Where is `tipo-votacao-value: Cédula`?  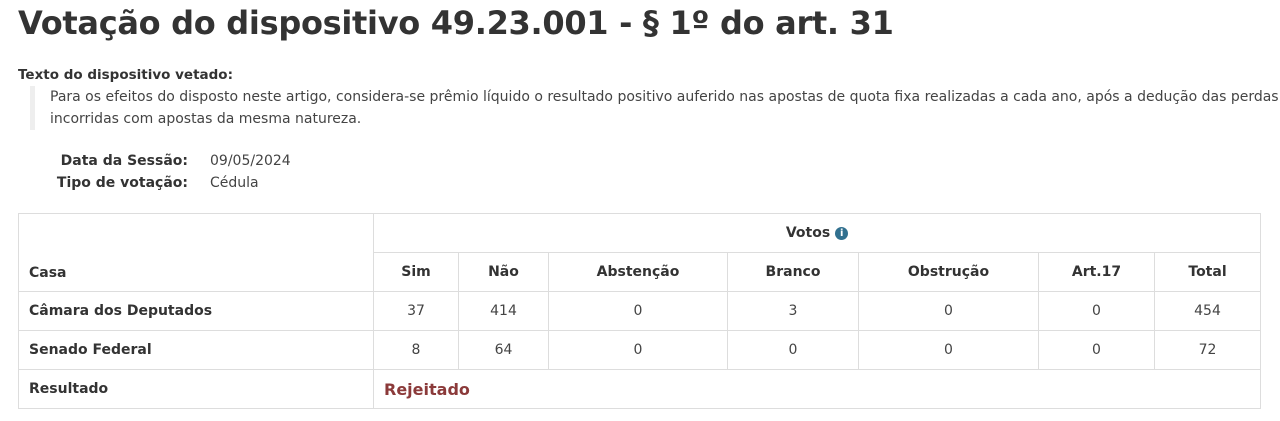 tipo-votacao-value: Cédula is located at coordinates (234, 183).